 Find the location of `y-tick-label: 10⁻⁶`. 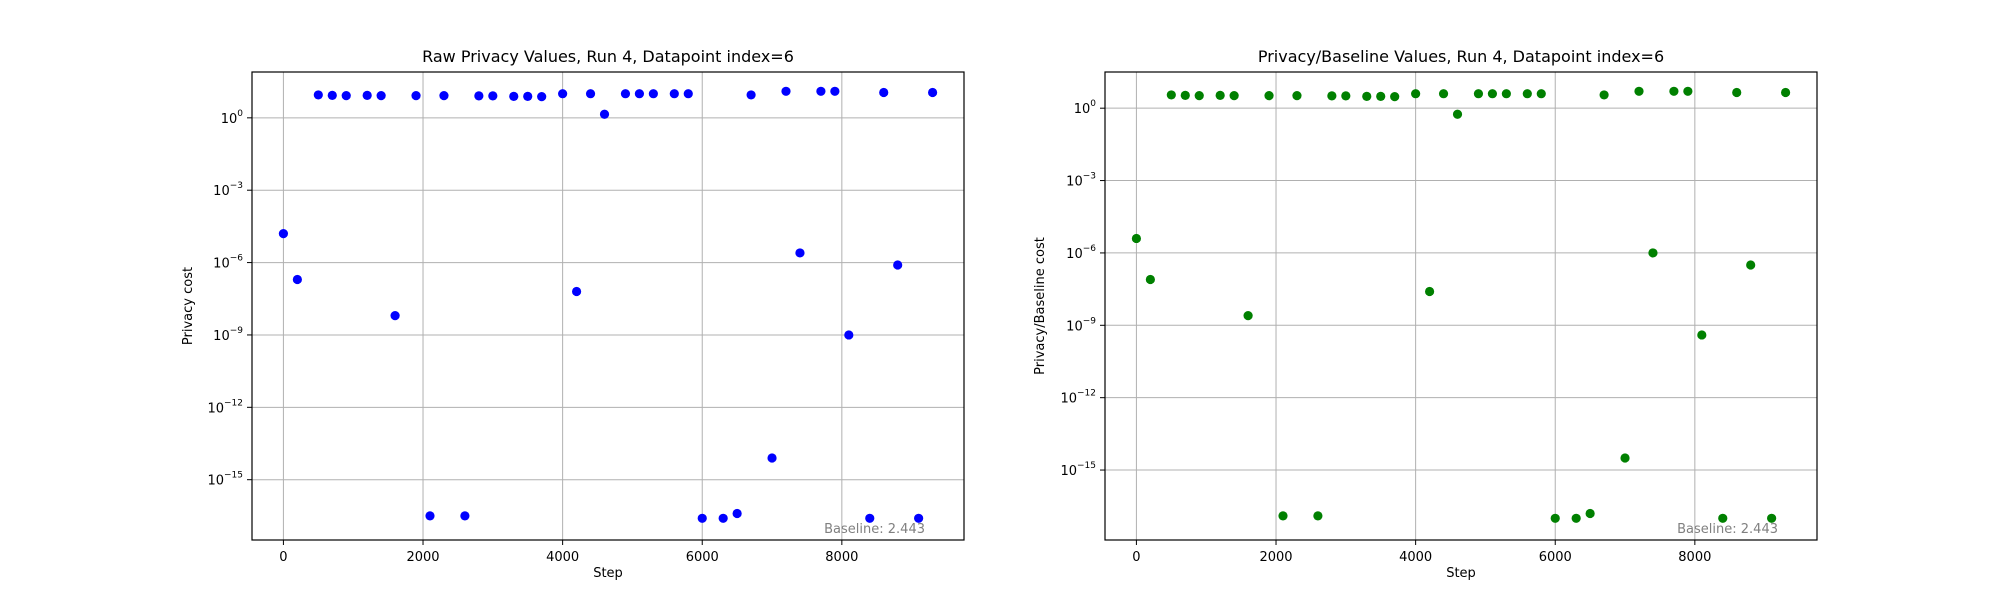

y-tick-label: 10⁻⁶ is located at coordinates (1081, 253).